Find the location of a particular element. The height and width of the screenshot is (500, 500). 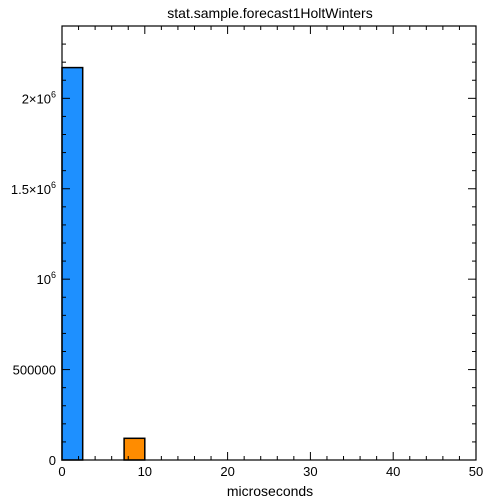

y-tick-labels: 0 500000 106 1.5×10⁶ 2×10⁶ is located at coordinates (33, 278).